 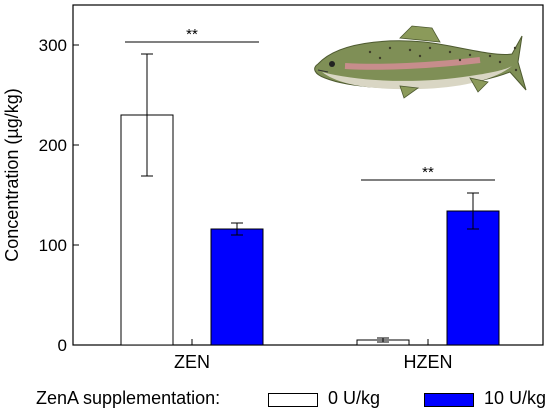 I want to click on y-tick-label-300: 300, so click(x=53, y=45).